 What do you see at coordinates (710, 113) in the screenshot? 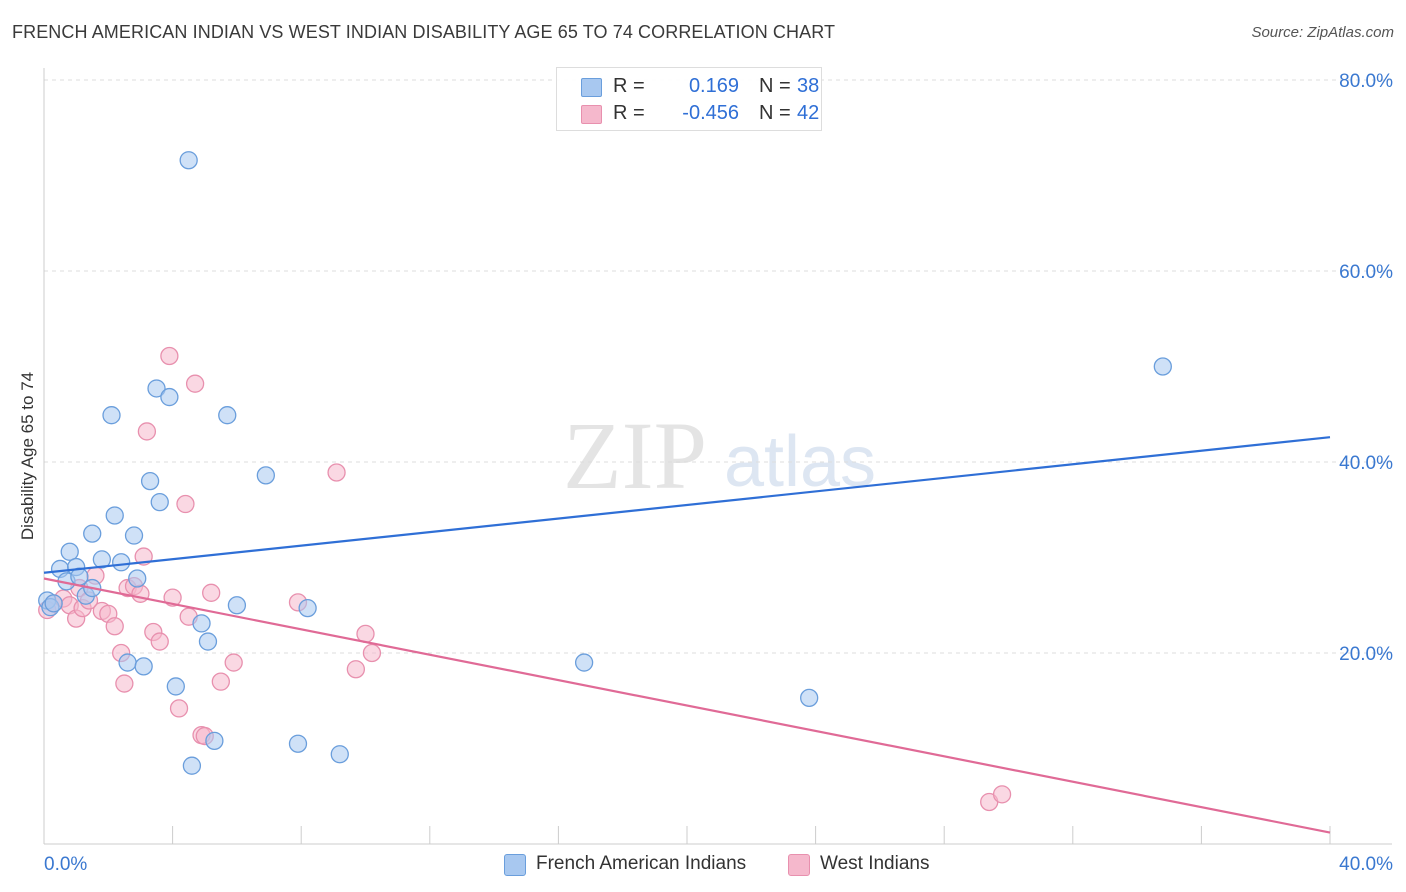
I see `r-value: -0.456` at bounding box center [710, 113].